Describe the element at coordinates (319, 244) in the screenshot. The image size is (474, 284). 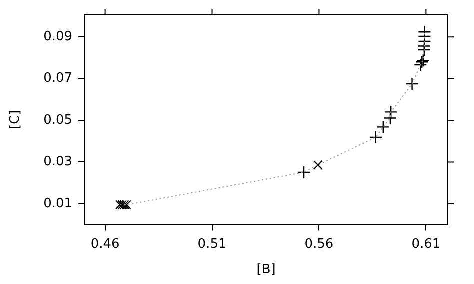
I see `x-tick-label: 0.56` at that location.